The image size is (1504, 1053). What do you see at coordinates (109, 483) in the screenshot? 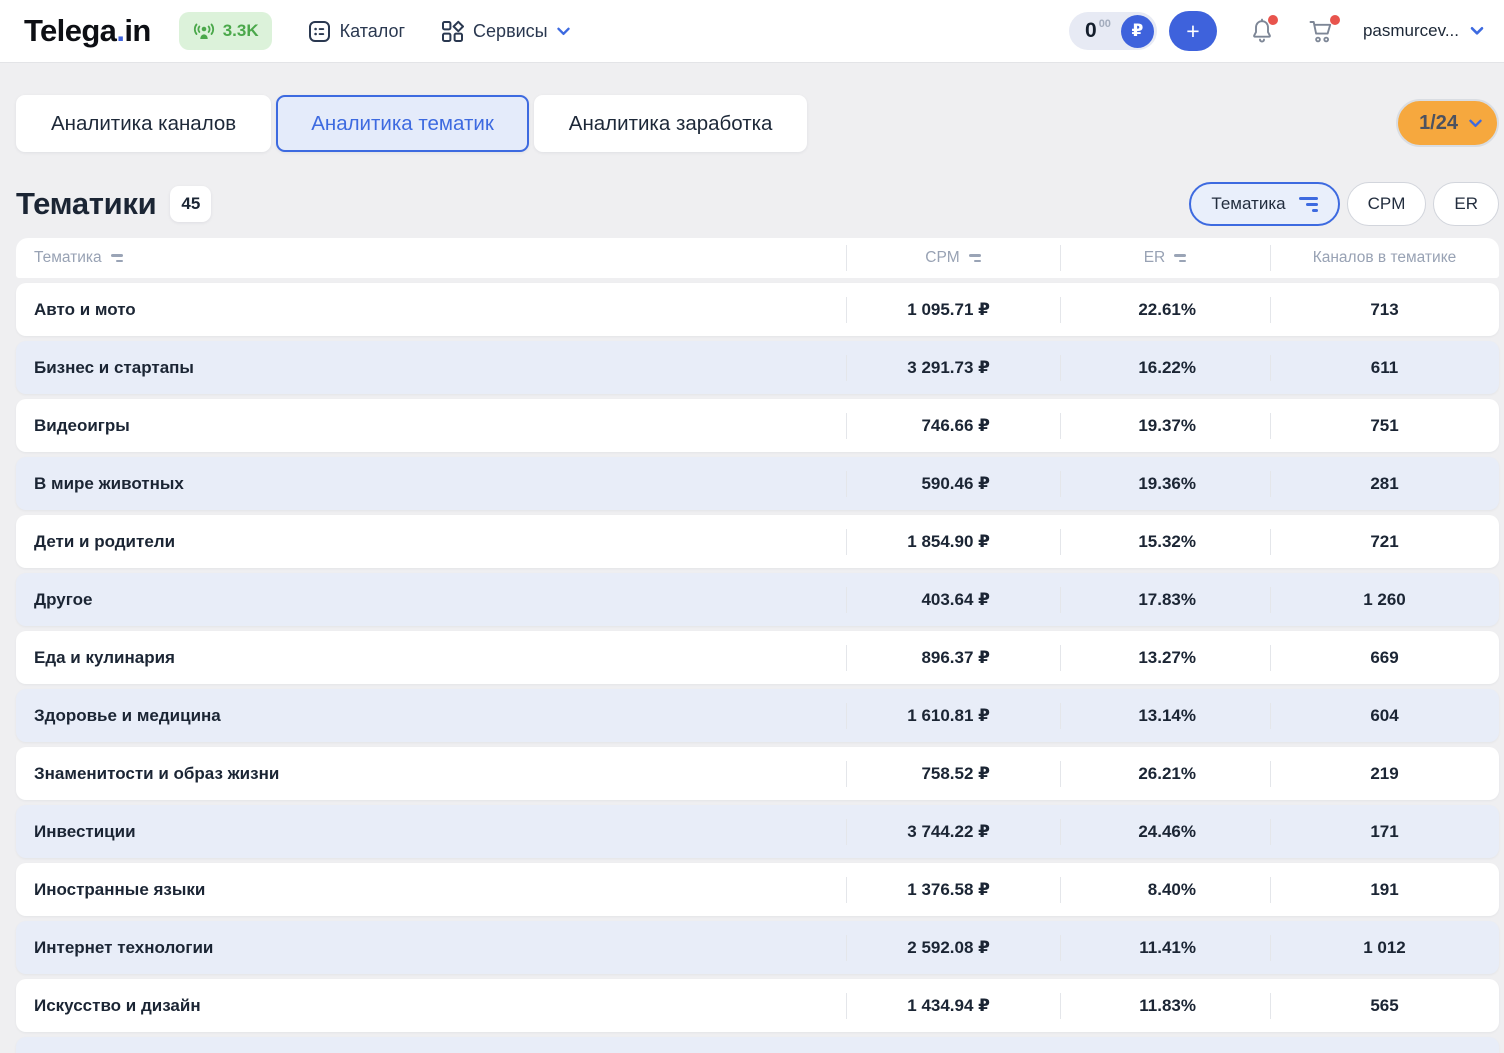
I see `topic-cell: В мире животных` at bounding box center [109, 483].